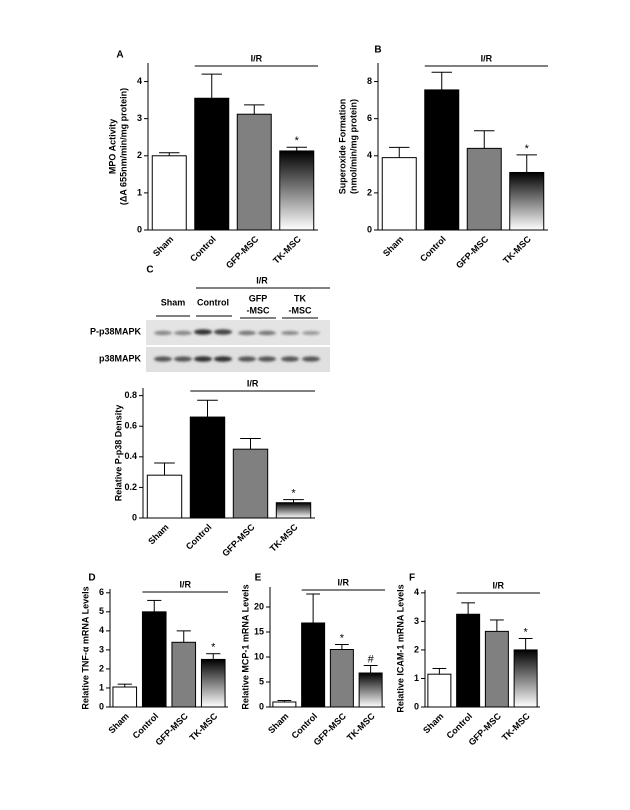 The height and width of the screenshot is (810, 630). I want to click on y-tick-label: 8, so click(369, 81).